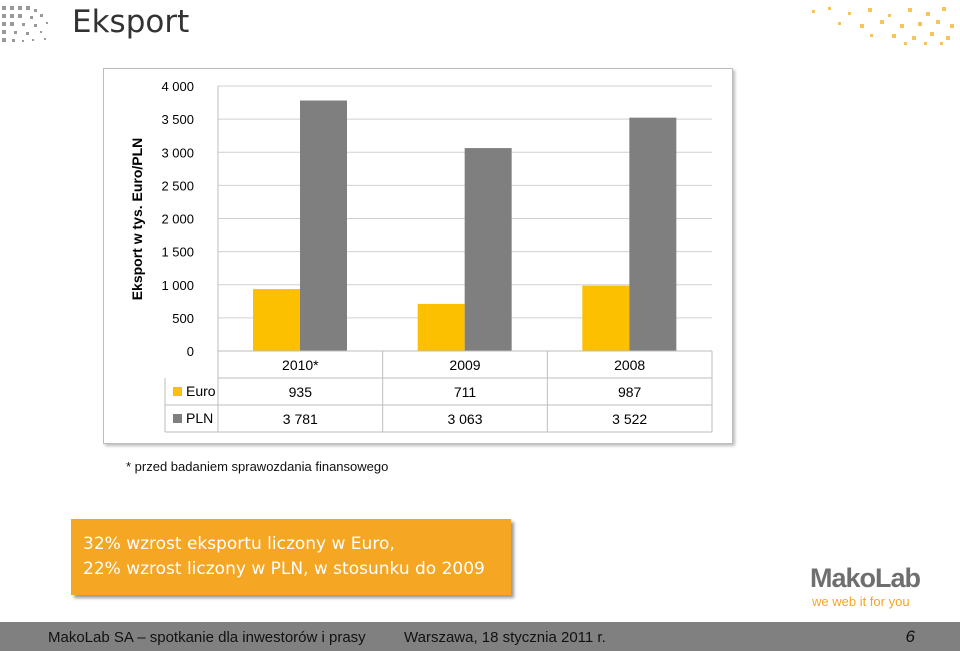 The width and height of the screenshot is (960, 651). I want to click on legend-swatch-euro, so click(177, 391).